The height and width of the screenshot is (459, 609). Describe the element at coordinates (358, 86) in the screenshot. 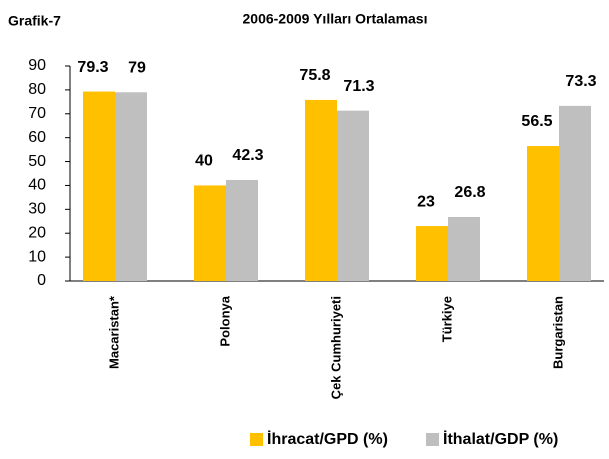

I see `value-label: 71.3` at that location.